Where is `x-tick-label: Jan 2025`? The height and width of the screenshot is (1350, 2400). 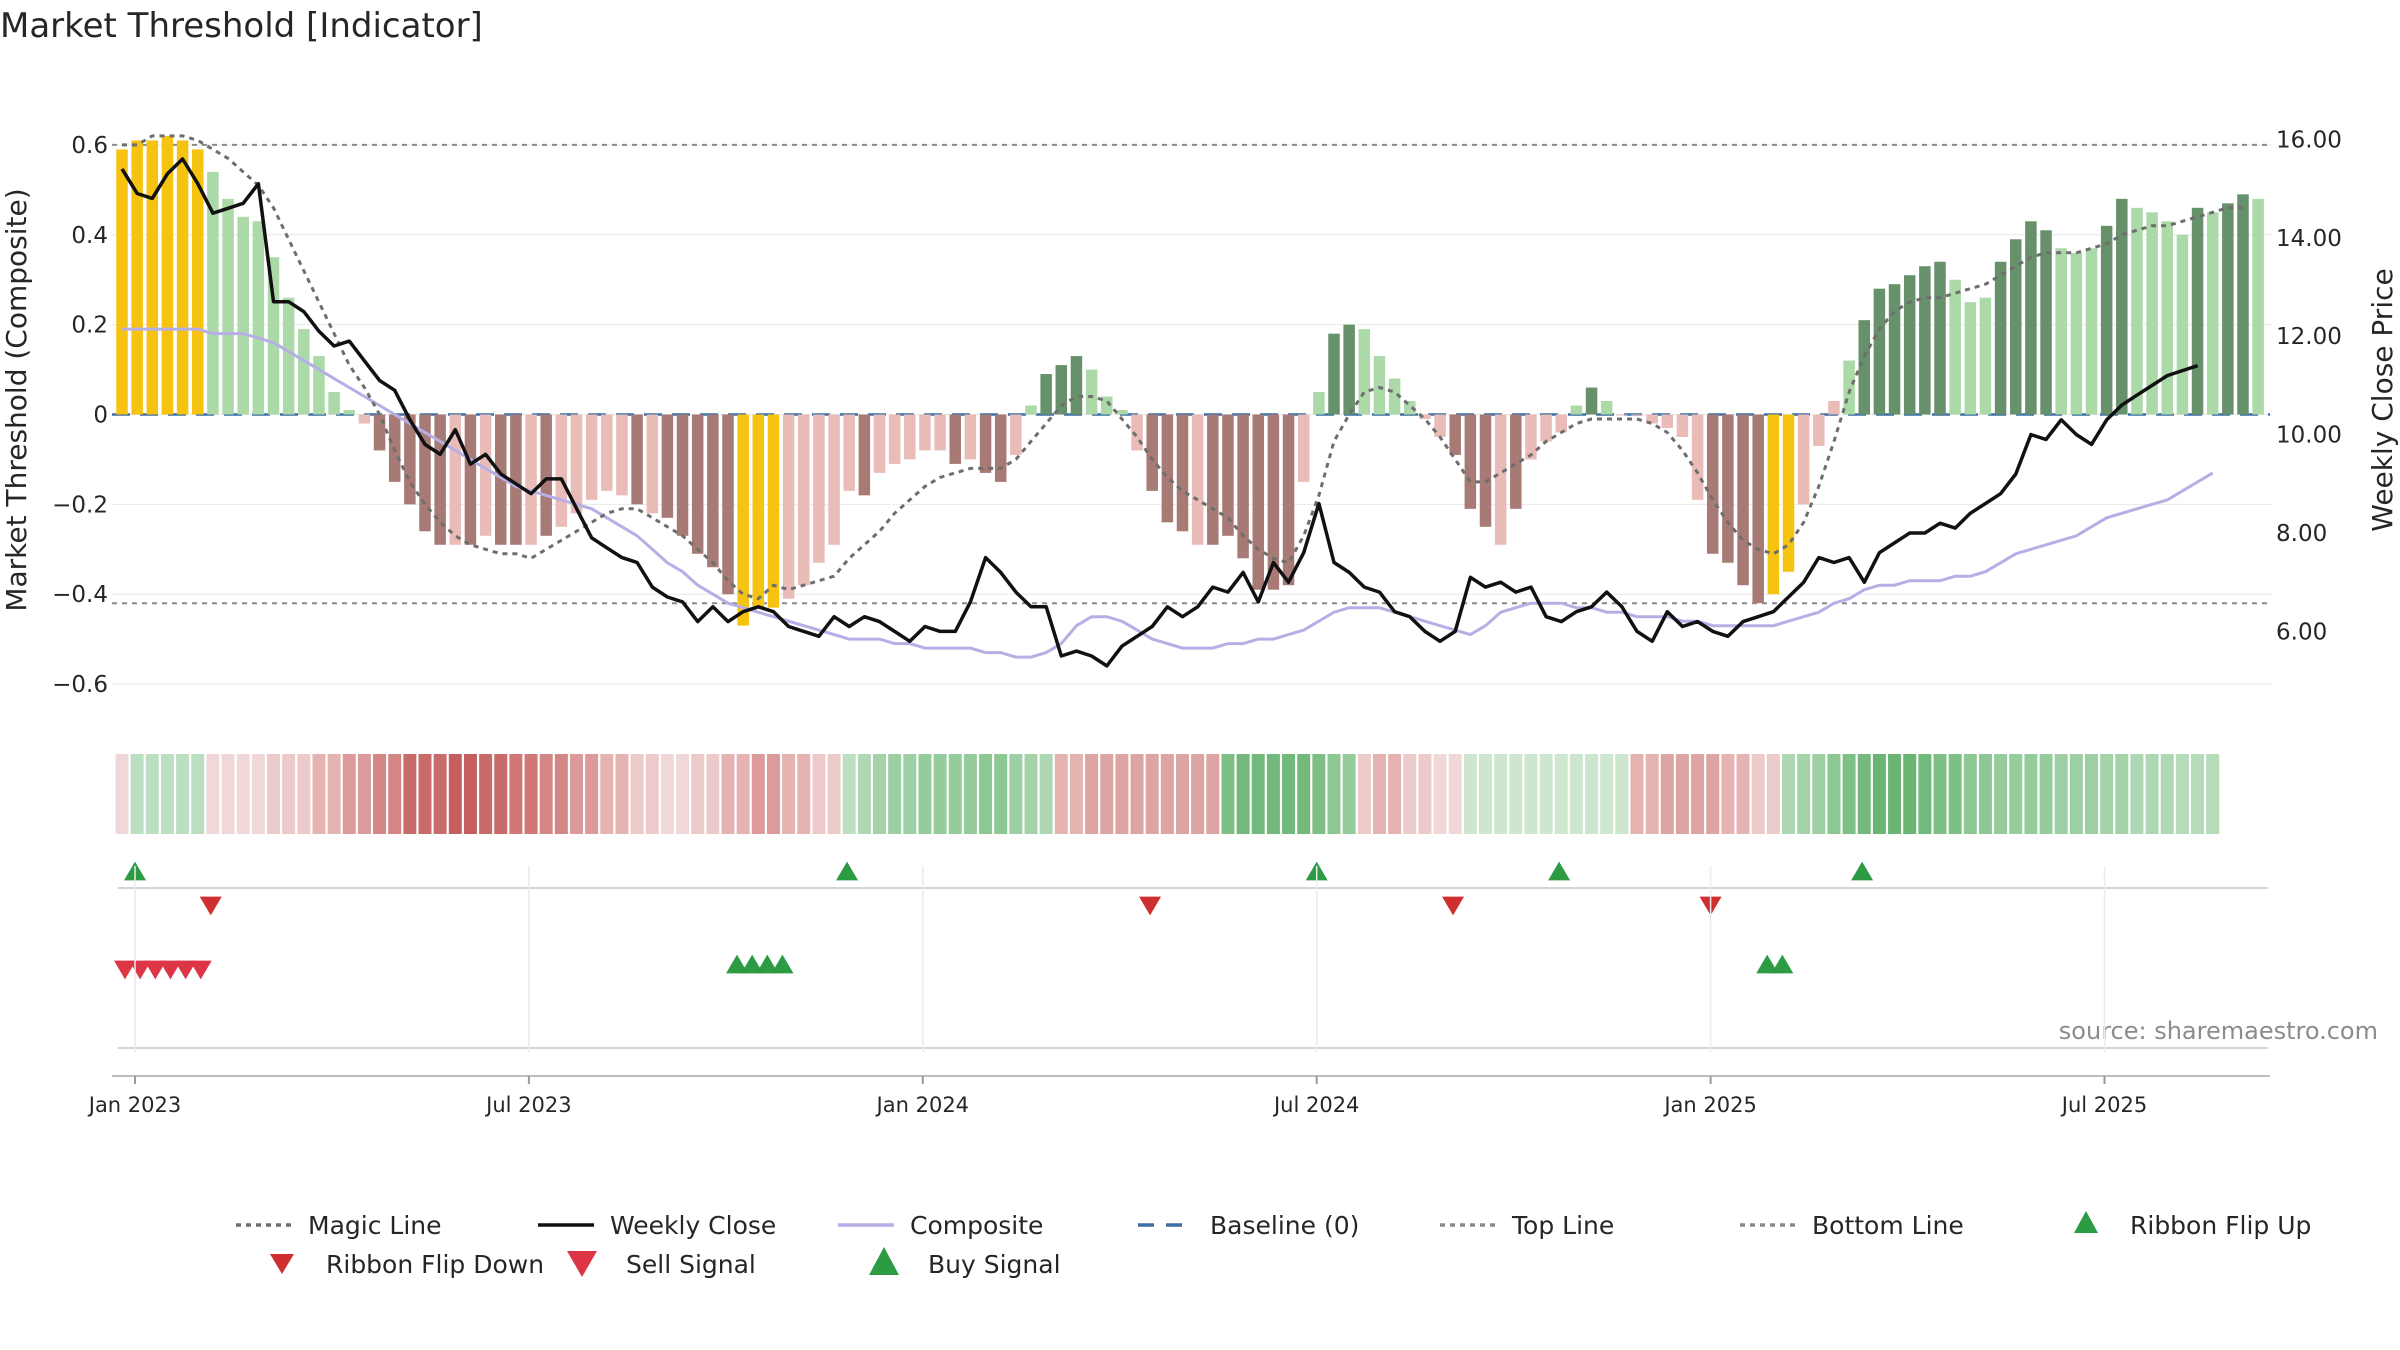
x-tick-label: Jan 2025 is located at coordinates (1709, 1105).